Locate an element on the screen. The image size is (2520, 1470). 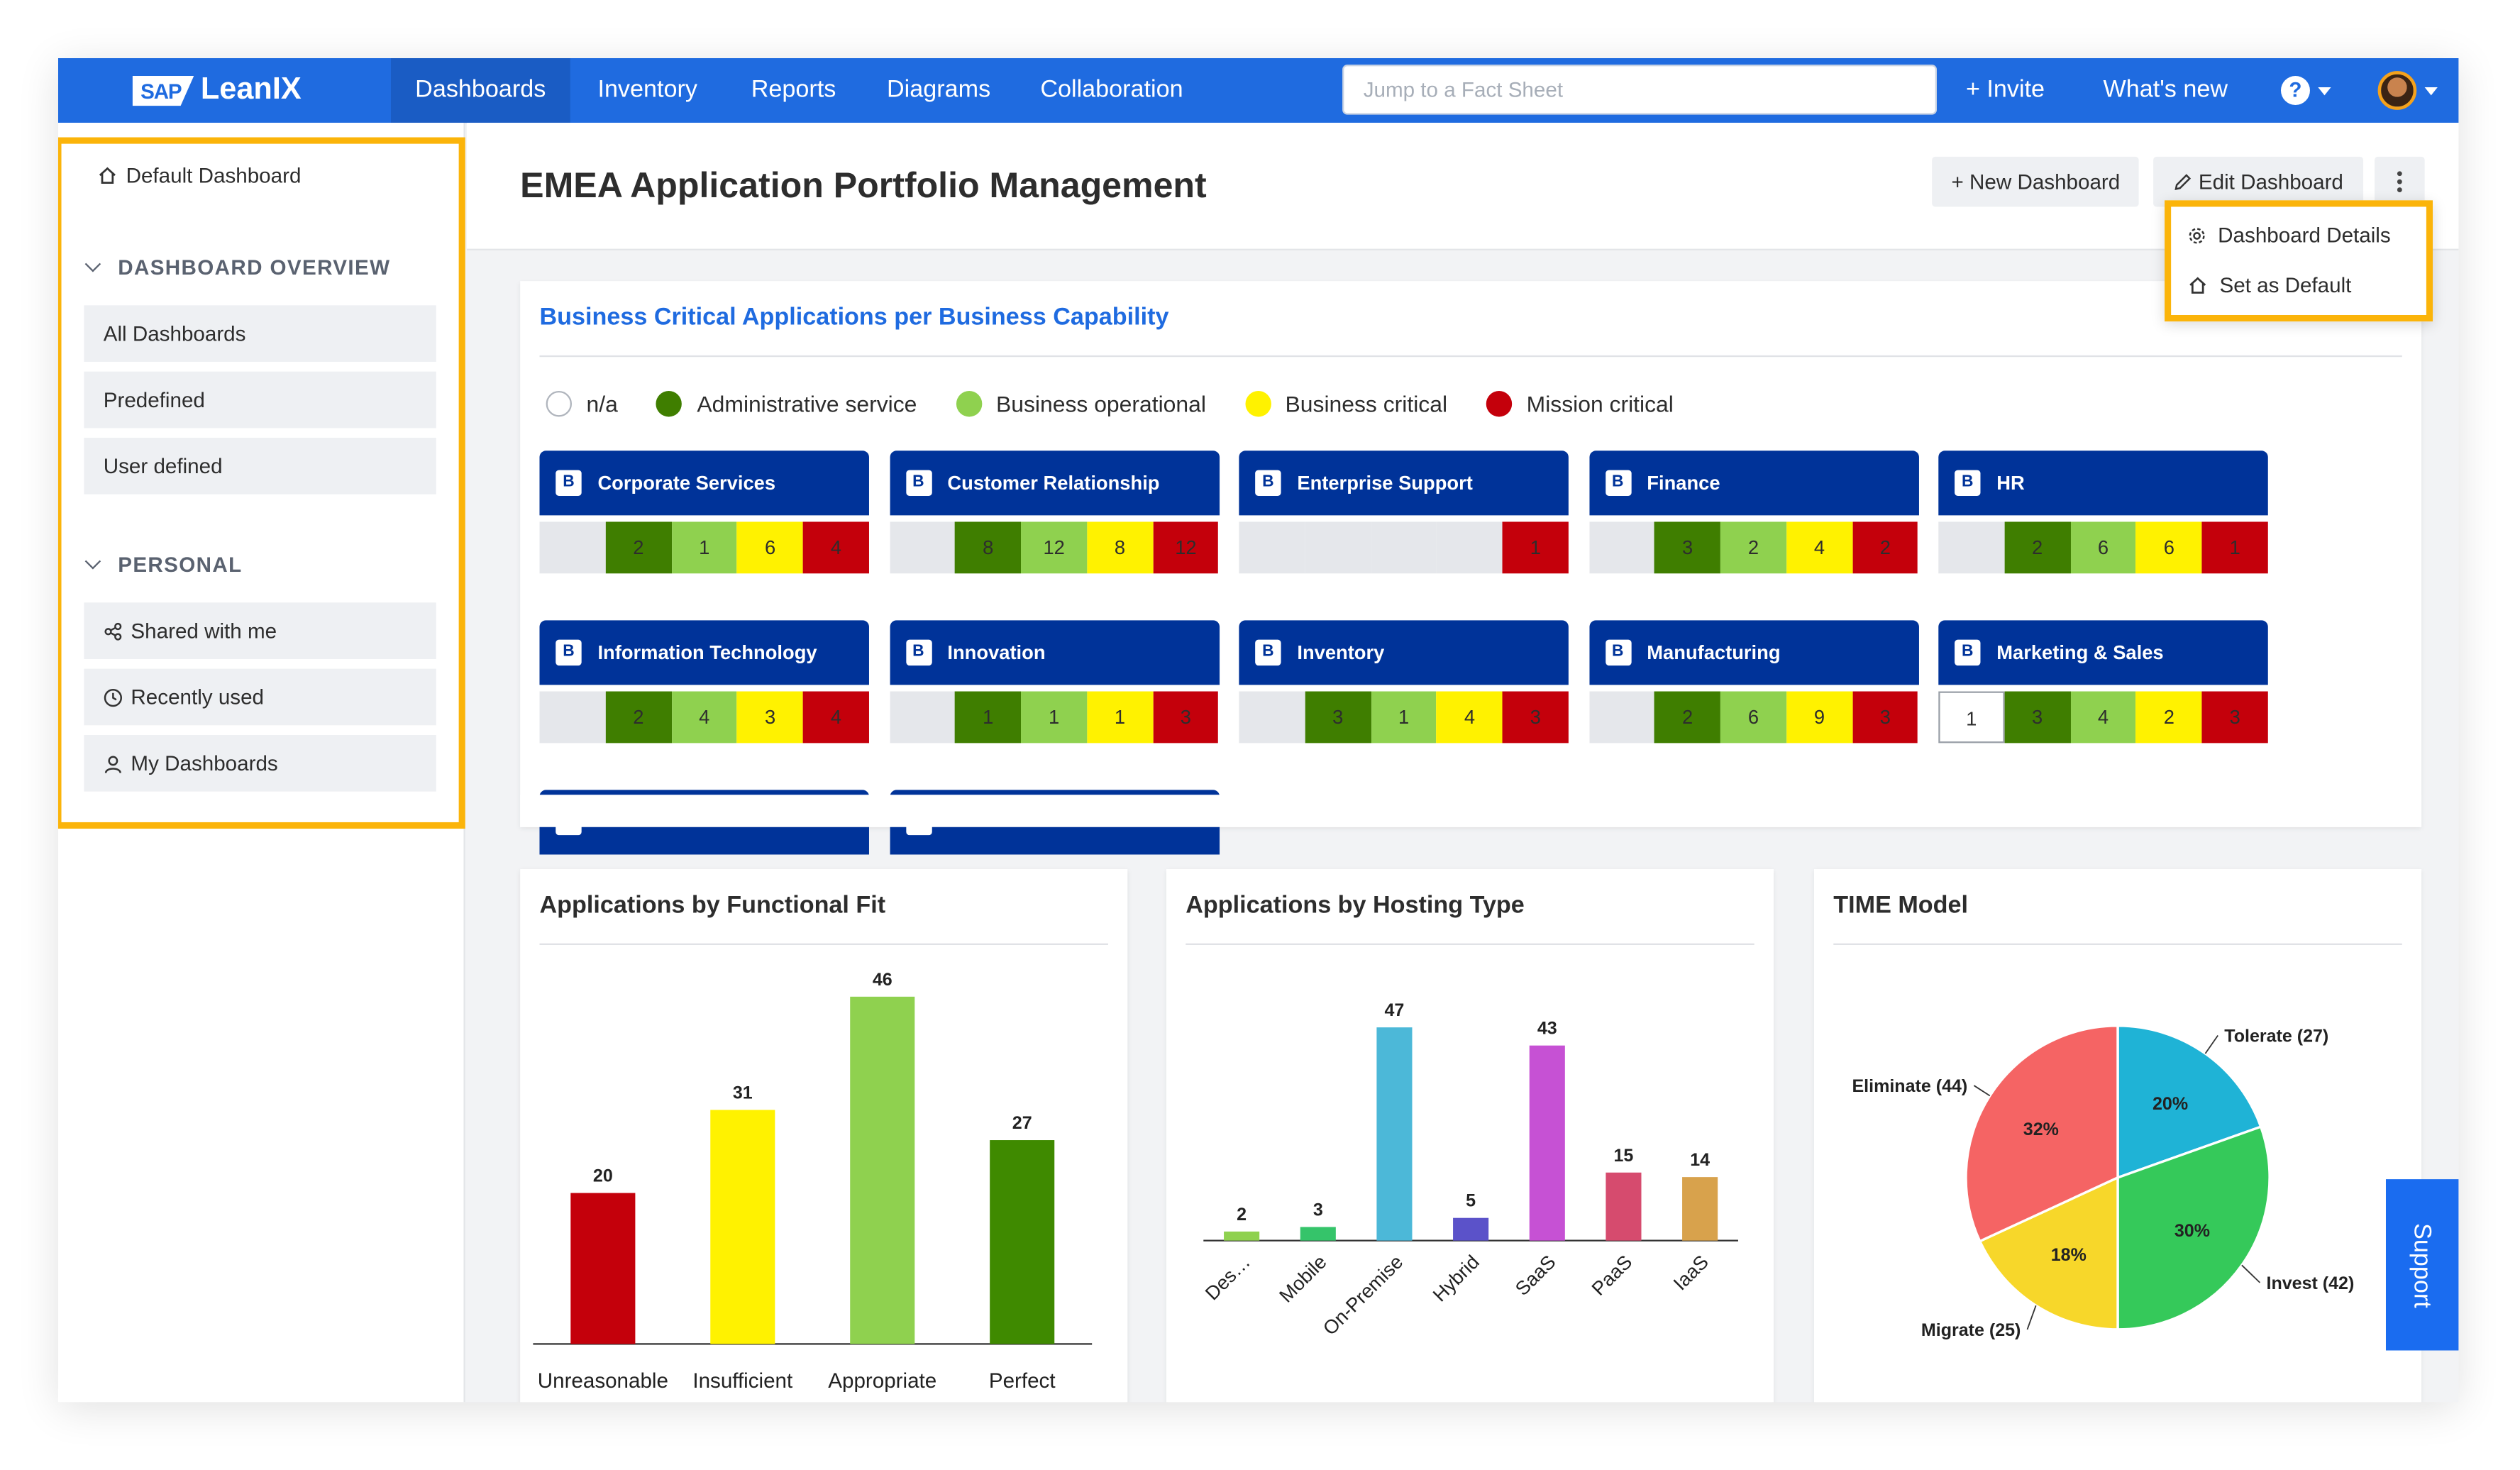
nav-dashboards: Dashboards is located at coordinates (481, 90).